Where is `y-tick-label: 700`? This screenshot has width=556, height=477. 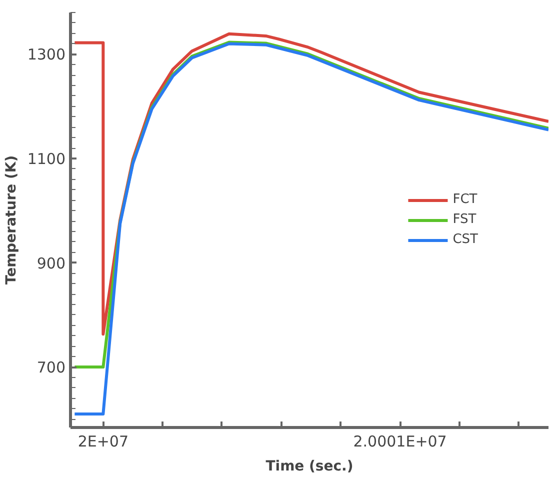 y-tick-label: 700 is located at coordinates (51, 367).